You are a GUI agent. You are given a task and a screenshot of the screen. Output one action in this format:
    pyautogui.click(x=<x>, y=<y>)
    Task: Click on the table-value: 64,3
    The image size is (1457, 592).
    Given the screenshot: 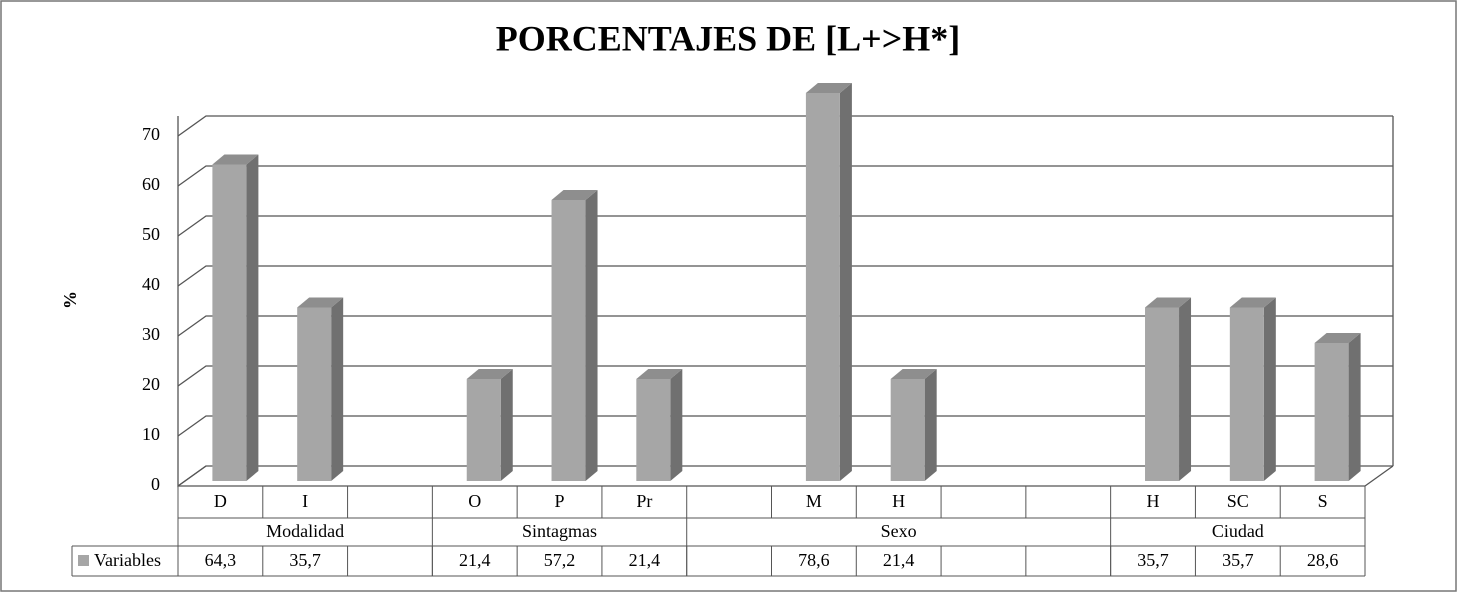 What is the action you would take?
    pyautogui.click(x=221, y=560)
    